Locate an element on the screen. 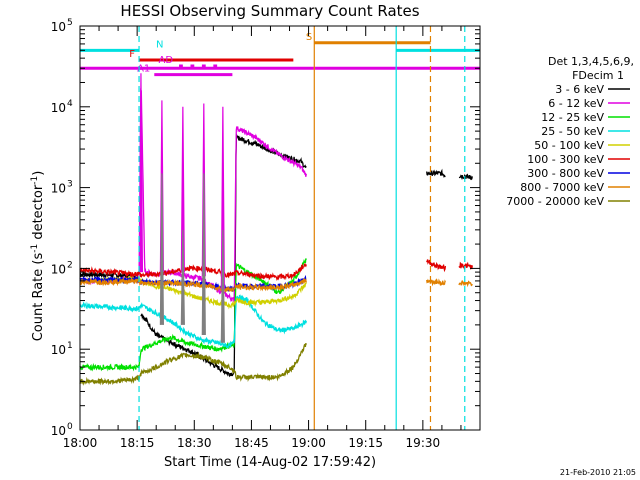  y-tick-exponent: 3 is located at coordinates (70, 185).